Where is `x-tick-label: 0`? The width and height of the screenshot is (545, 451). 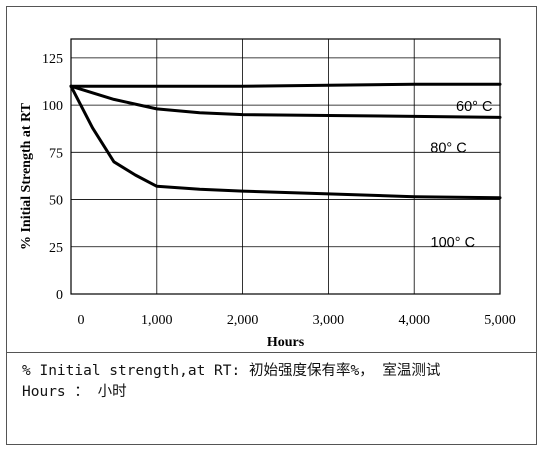
x-tick-label: 0 is located at coordinates (81, 320).